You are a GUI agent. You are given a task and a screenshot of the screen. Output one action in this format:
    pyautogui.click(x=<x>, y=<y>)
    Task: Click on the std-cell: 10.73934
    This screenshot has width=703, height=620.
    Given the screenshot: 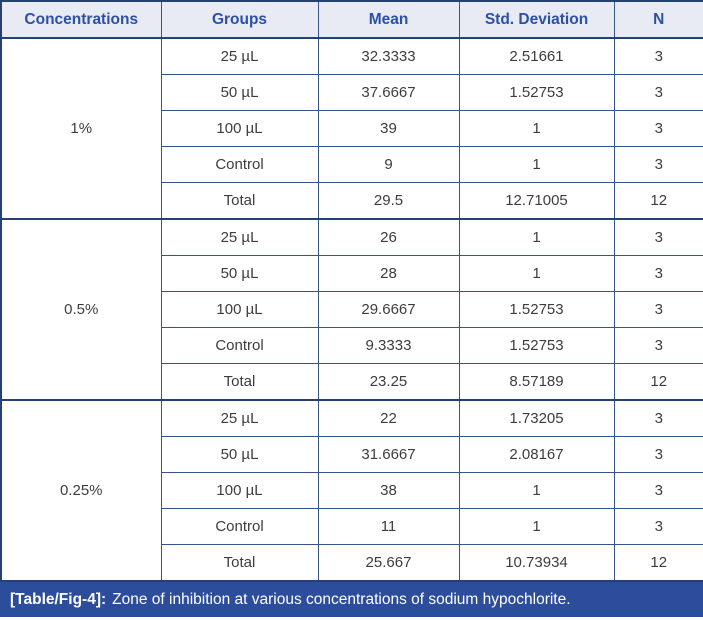 What is the action you would take?
    pyautogui.click(x=536, y=563)
    